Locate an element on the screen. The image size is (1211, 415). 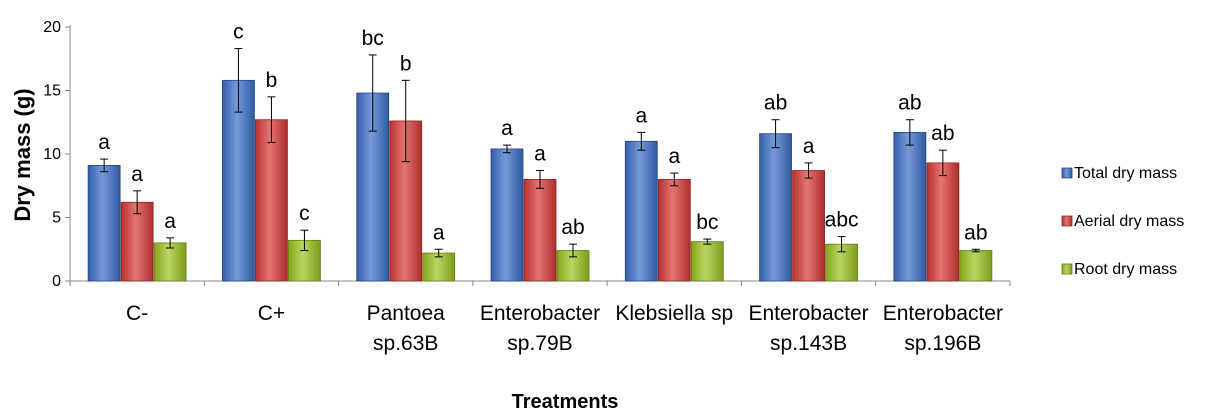
x-tick-label: C- is located at coordinates (137, 313).